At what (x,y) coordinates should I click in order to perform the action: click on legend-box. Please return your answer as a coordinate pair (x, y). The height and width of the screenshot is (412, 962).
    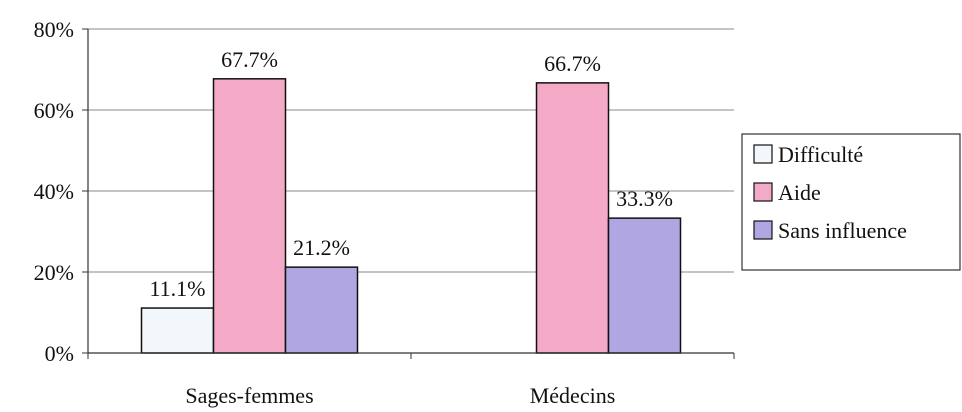
    Looking at the image, I should click on (851, 202).